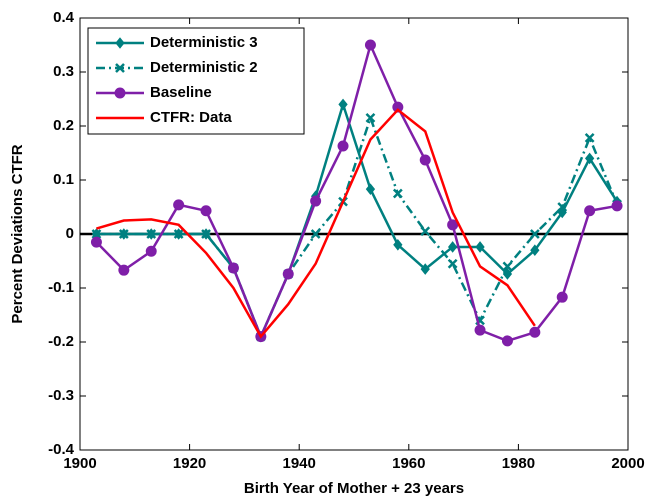 This screenshot has width=653, height=499. Describe the element at coordinates (63, 71) in the screenshot. I see `y-tick-label: 0.3` at that location.